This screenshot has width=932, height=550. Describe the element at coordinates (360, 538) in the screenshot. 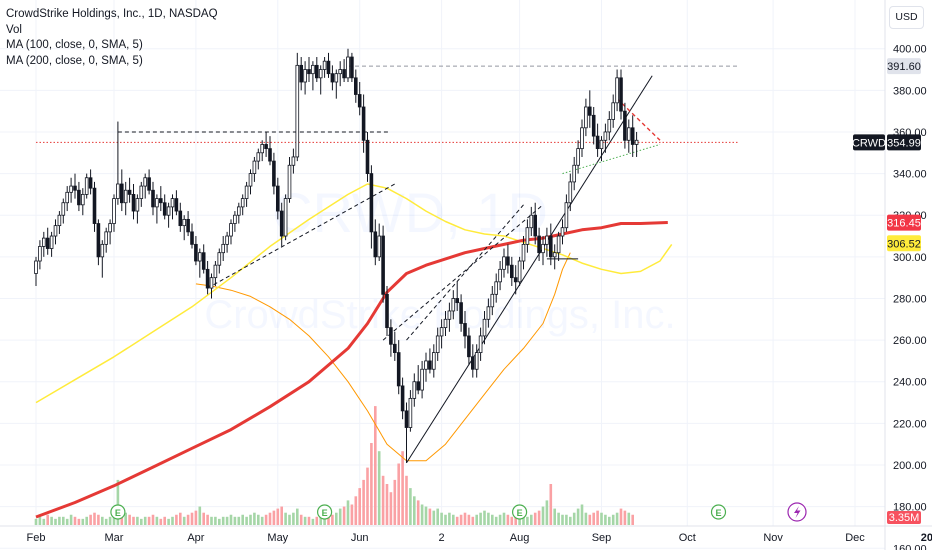

I see `time-tick-label: Jun` at that location.